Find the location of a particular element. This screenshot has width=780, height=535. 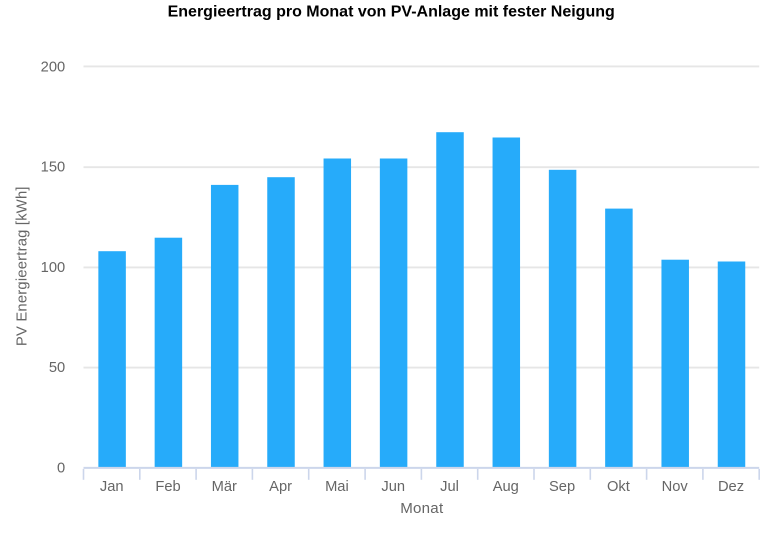

svg-text: PV Energieertrag [kWh] is located at coordinates (23, 266).